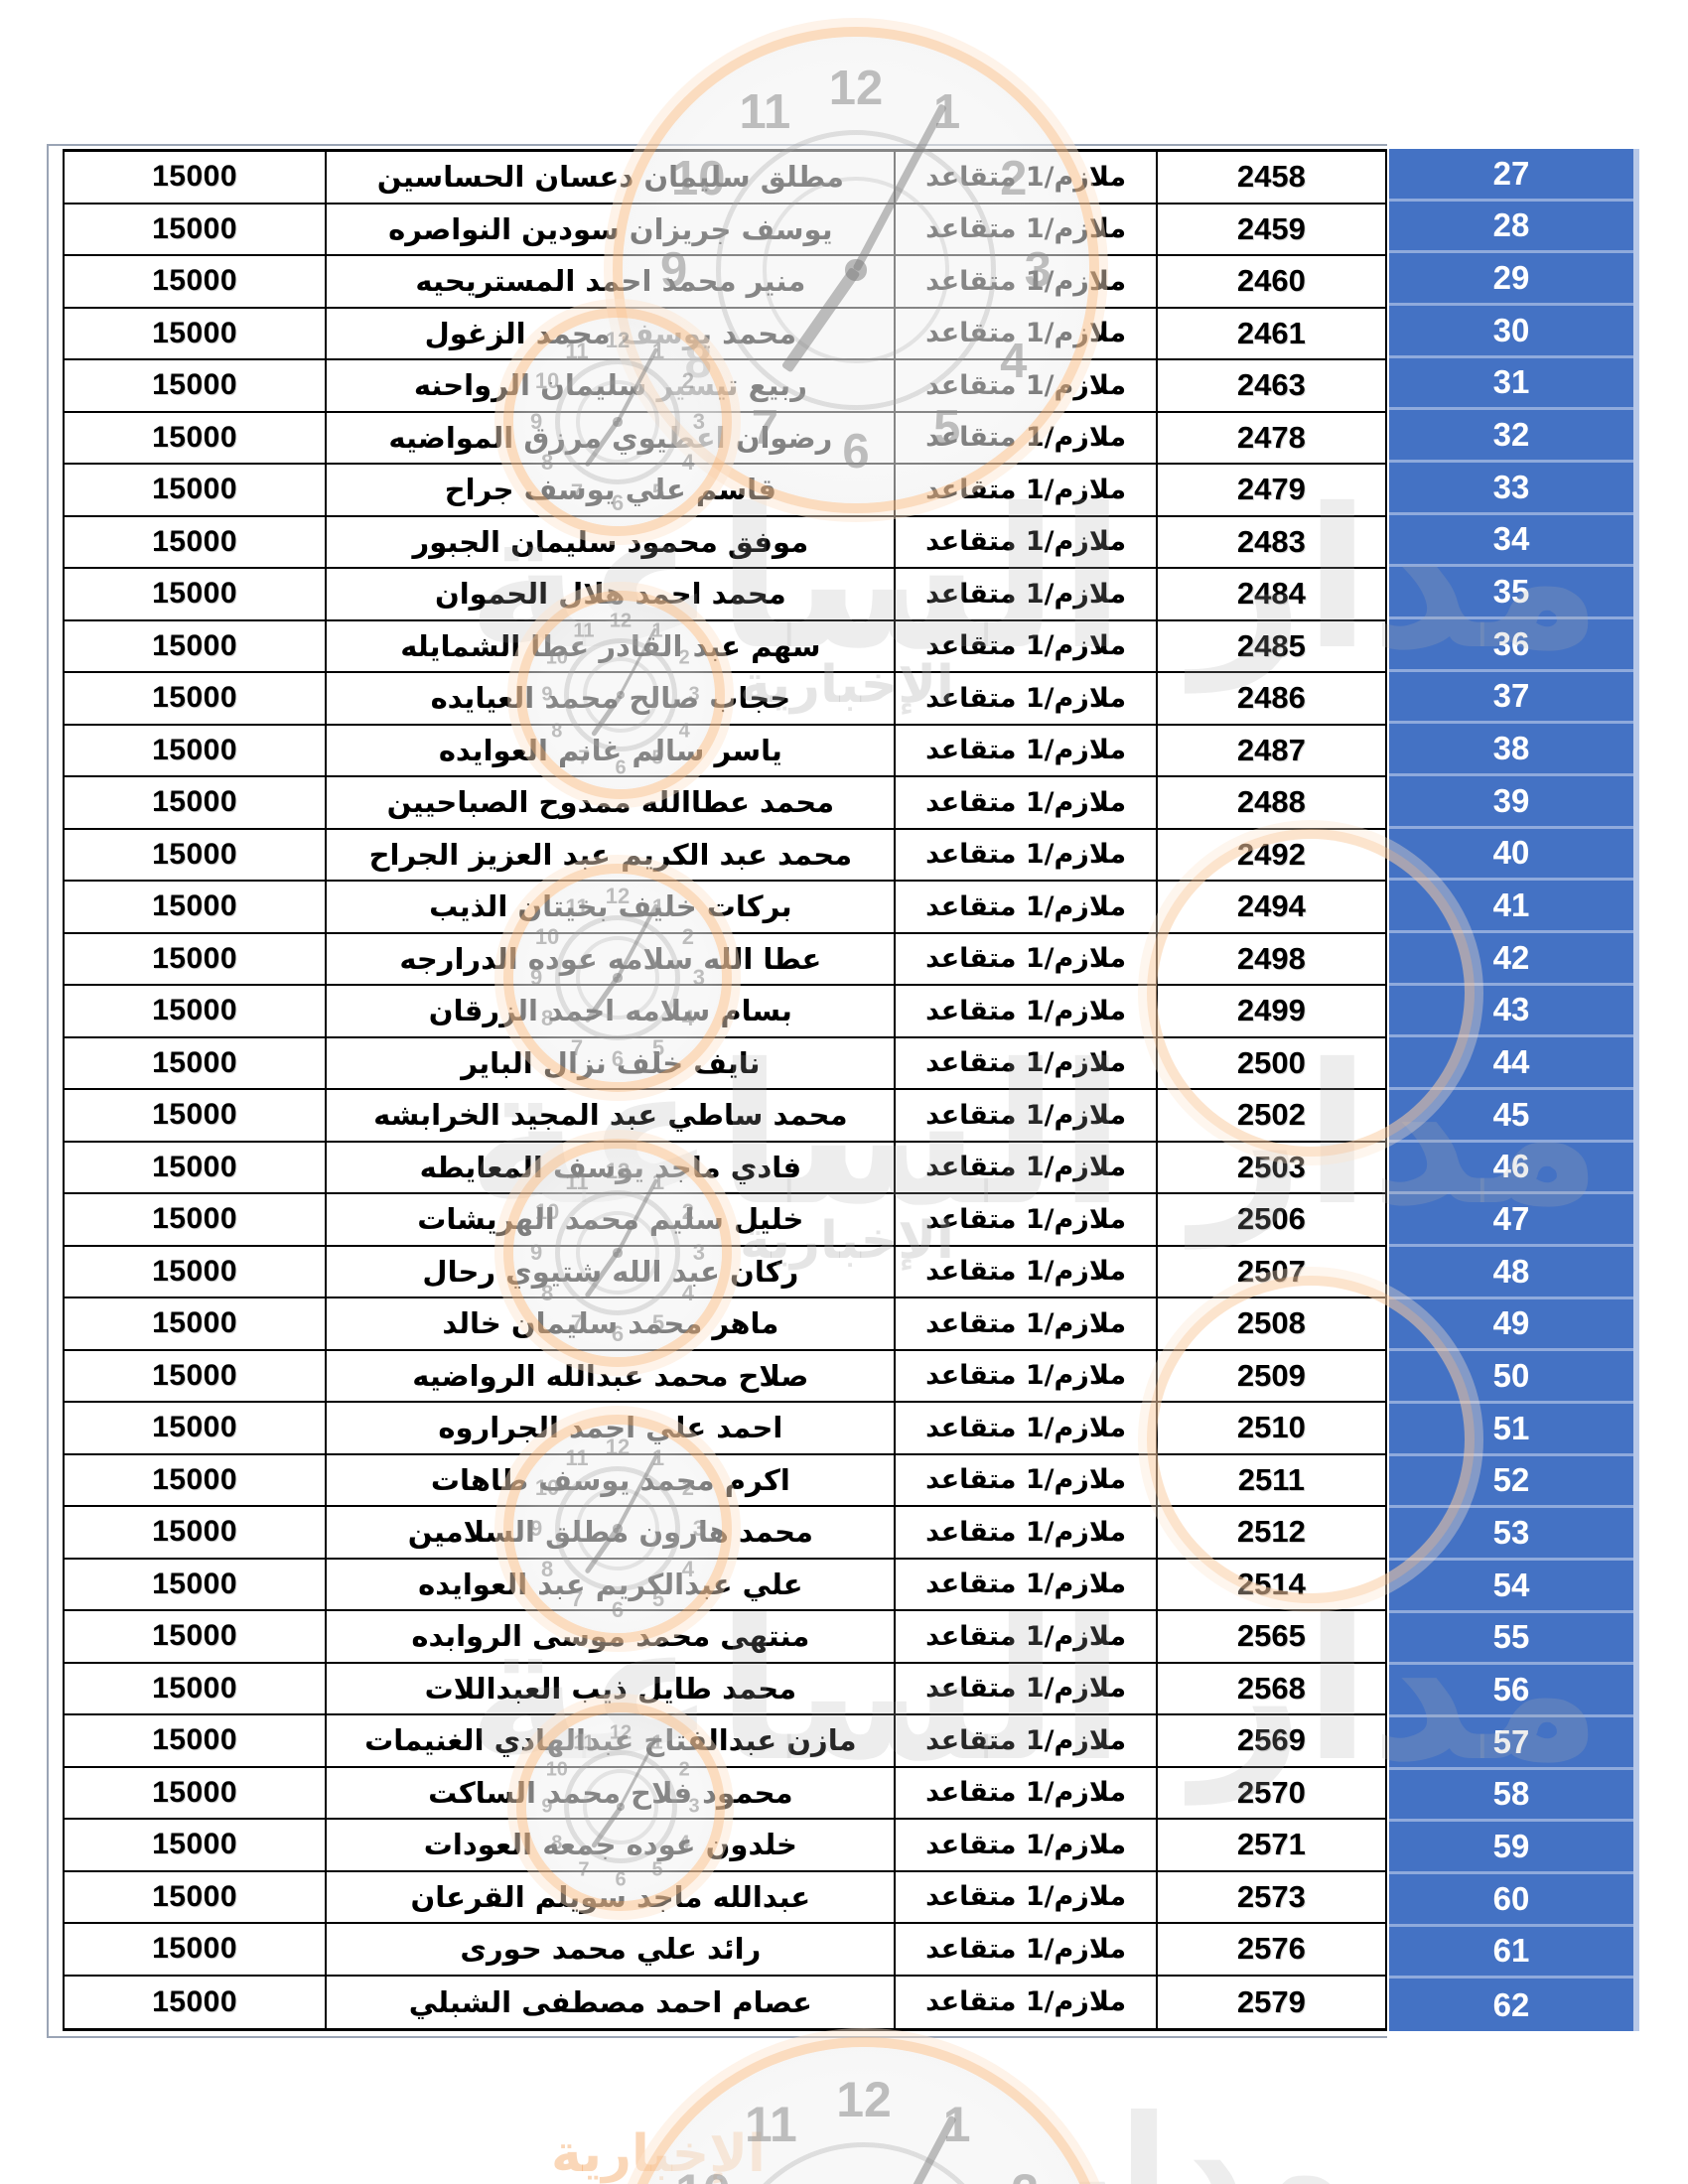 This screenshot has width=1688, height=2184. I want to click on id-cell: 2579, so click(1270, 2002).